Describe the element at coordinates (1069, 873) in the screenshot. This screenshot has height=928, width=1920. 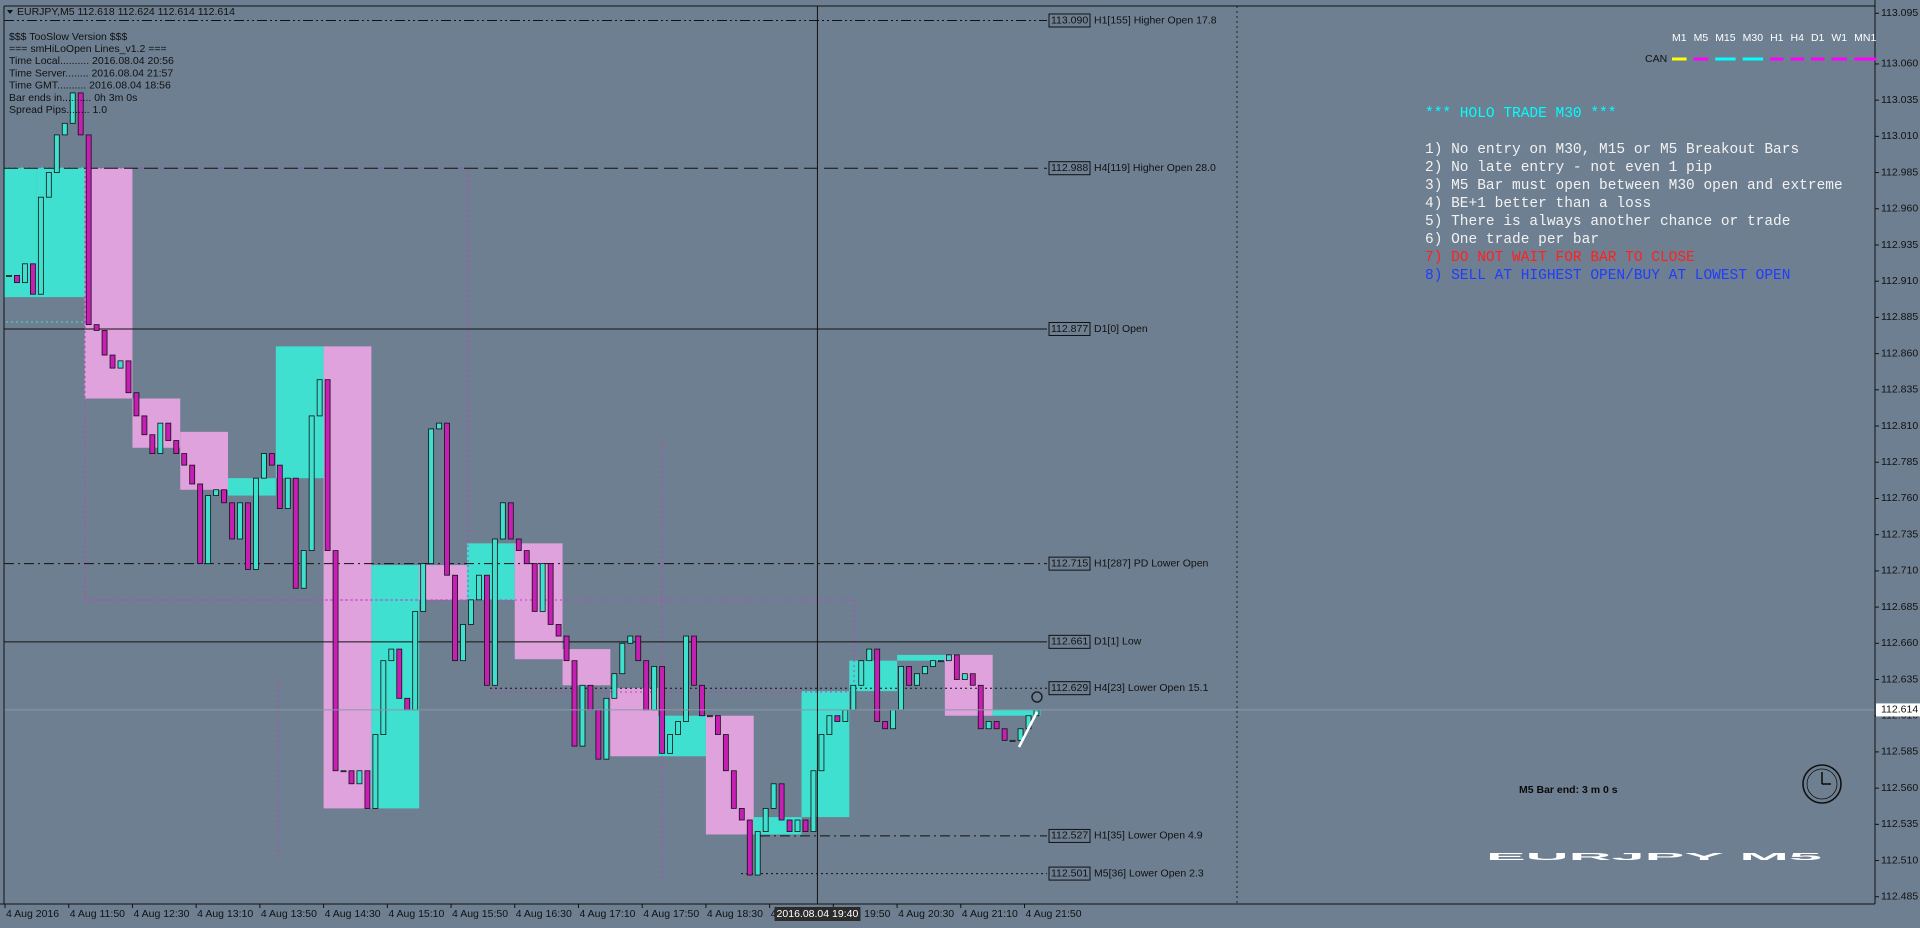
I see `level-price: 112.501` at that location.